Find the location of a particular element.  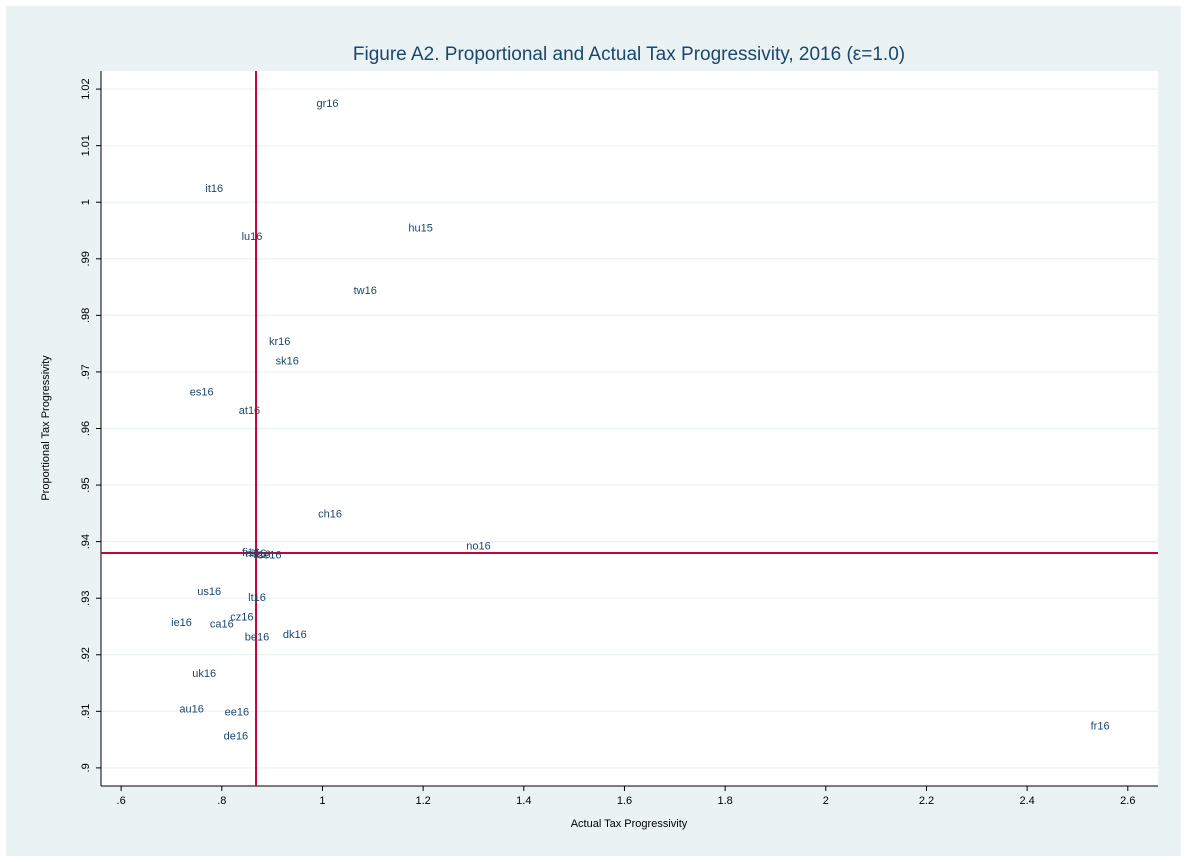

x-tick-label: 1.6 is located at coordinates (624, 801).